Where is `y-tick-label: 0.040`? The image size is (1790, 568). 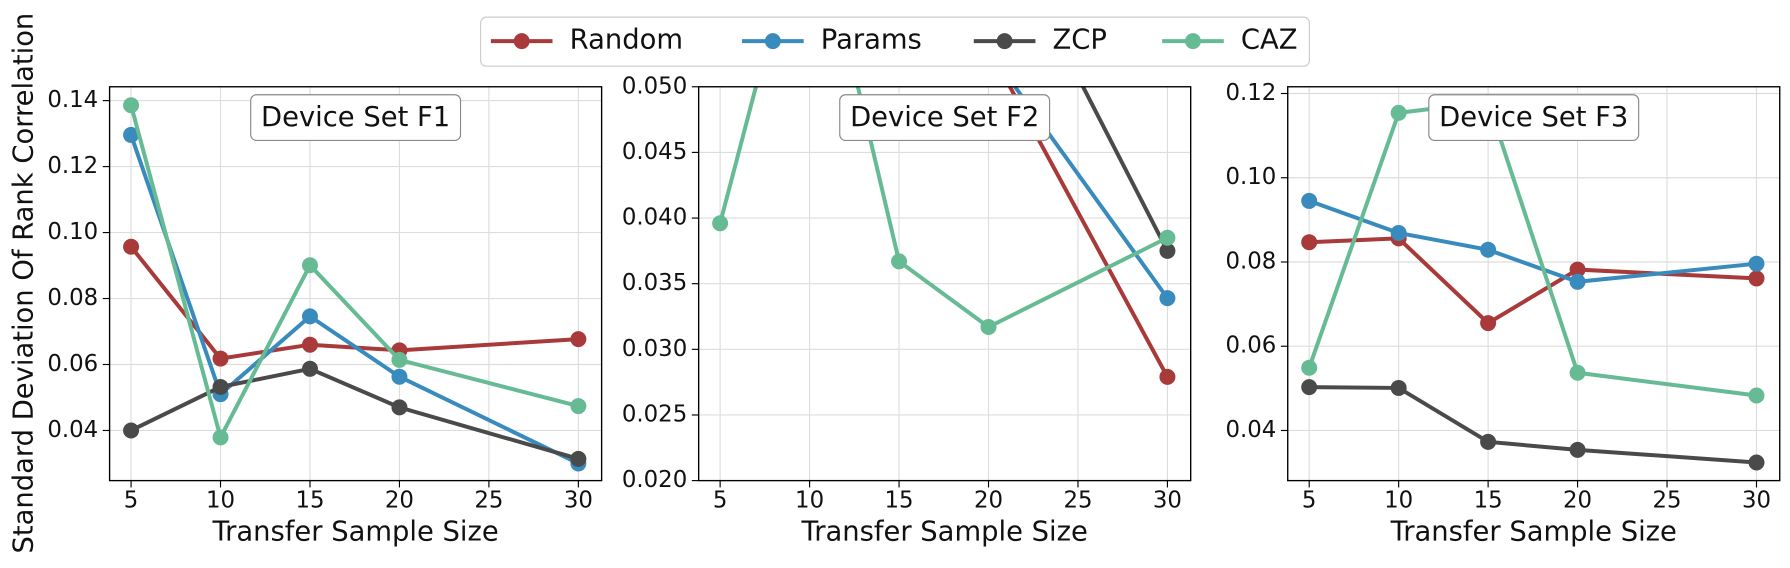 y-tick-label: 0.040 is located at coordinates (654, 218).